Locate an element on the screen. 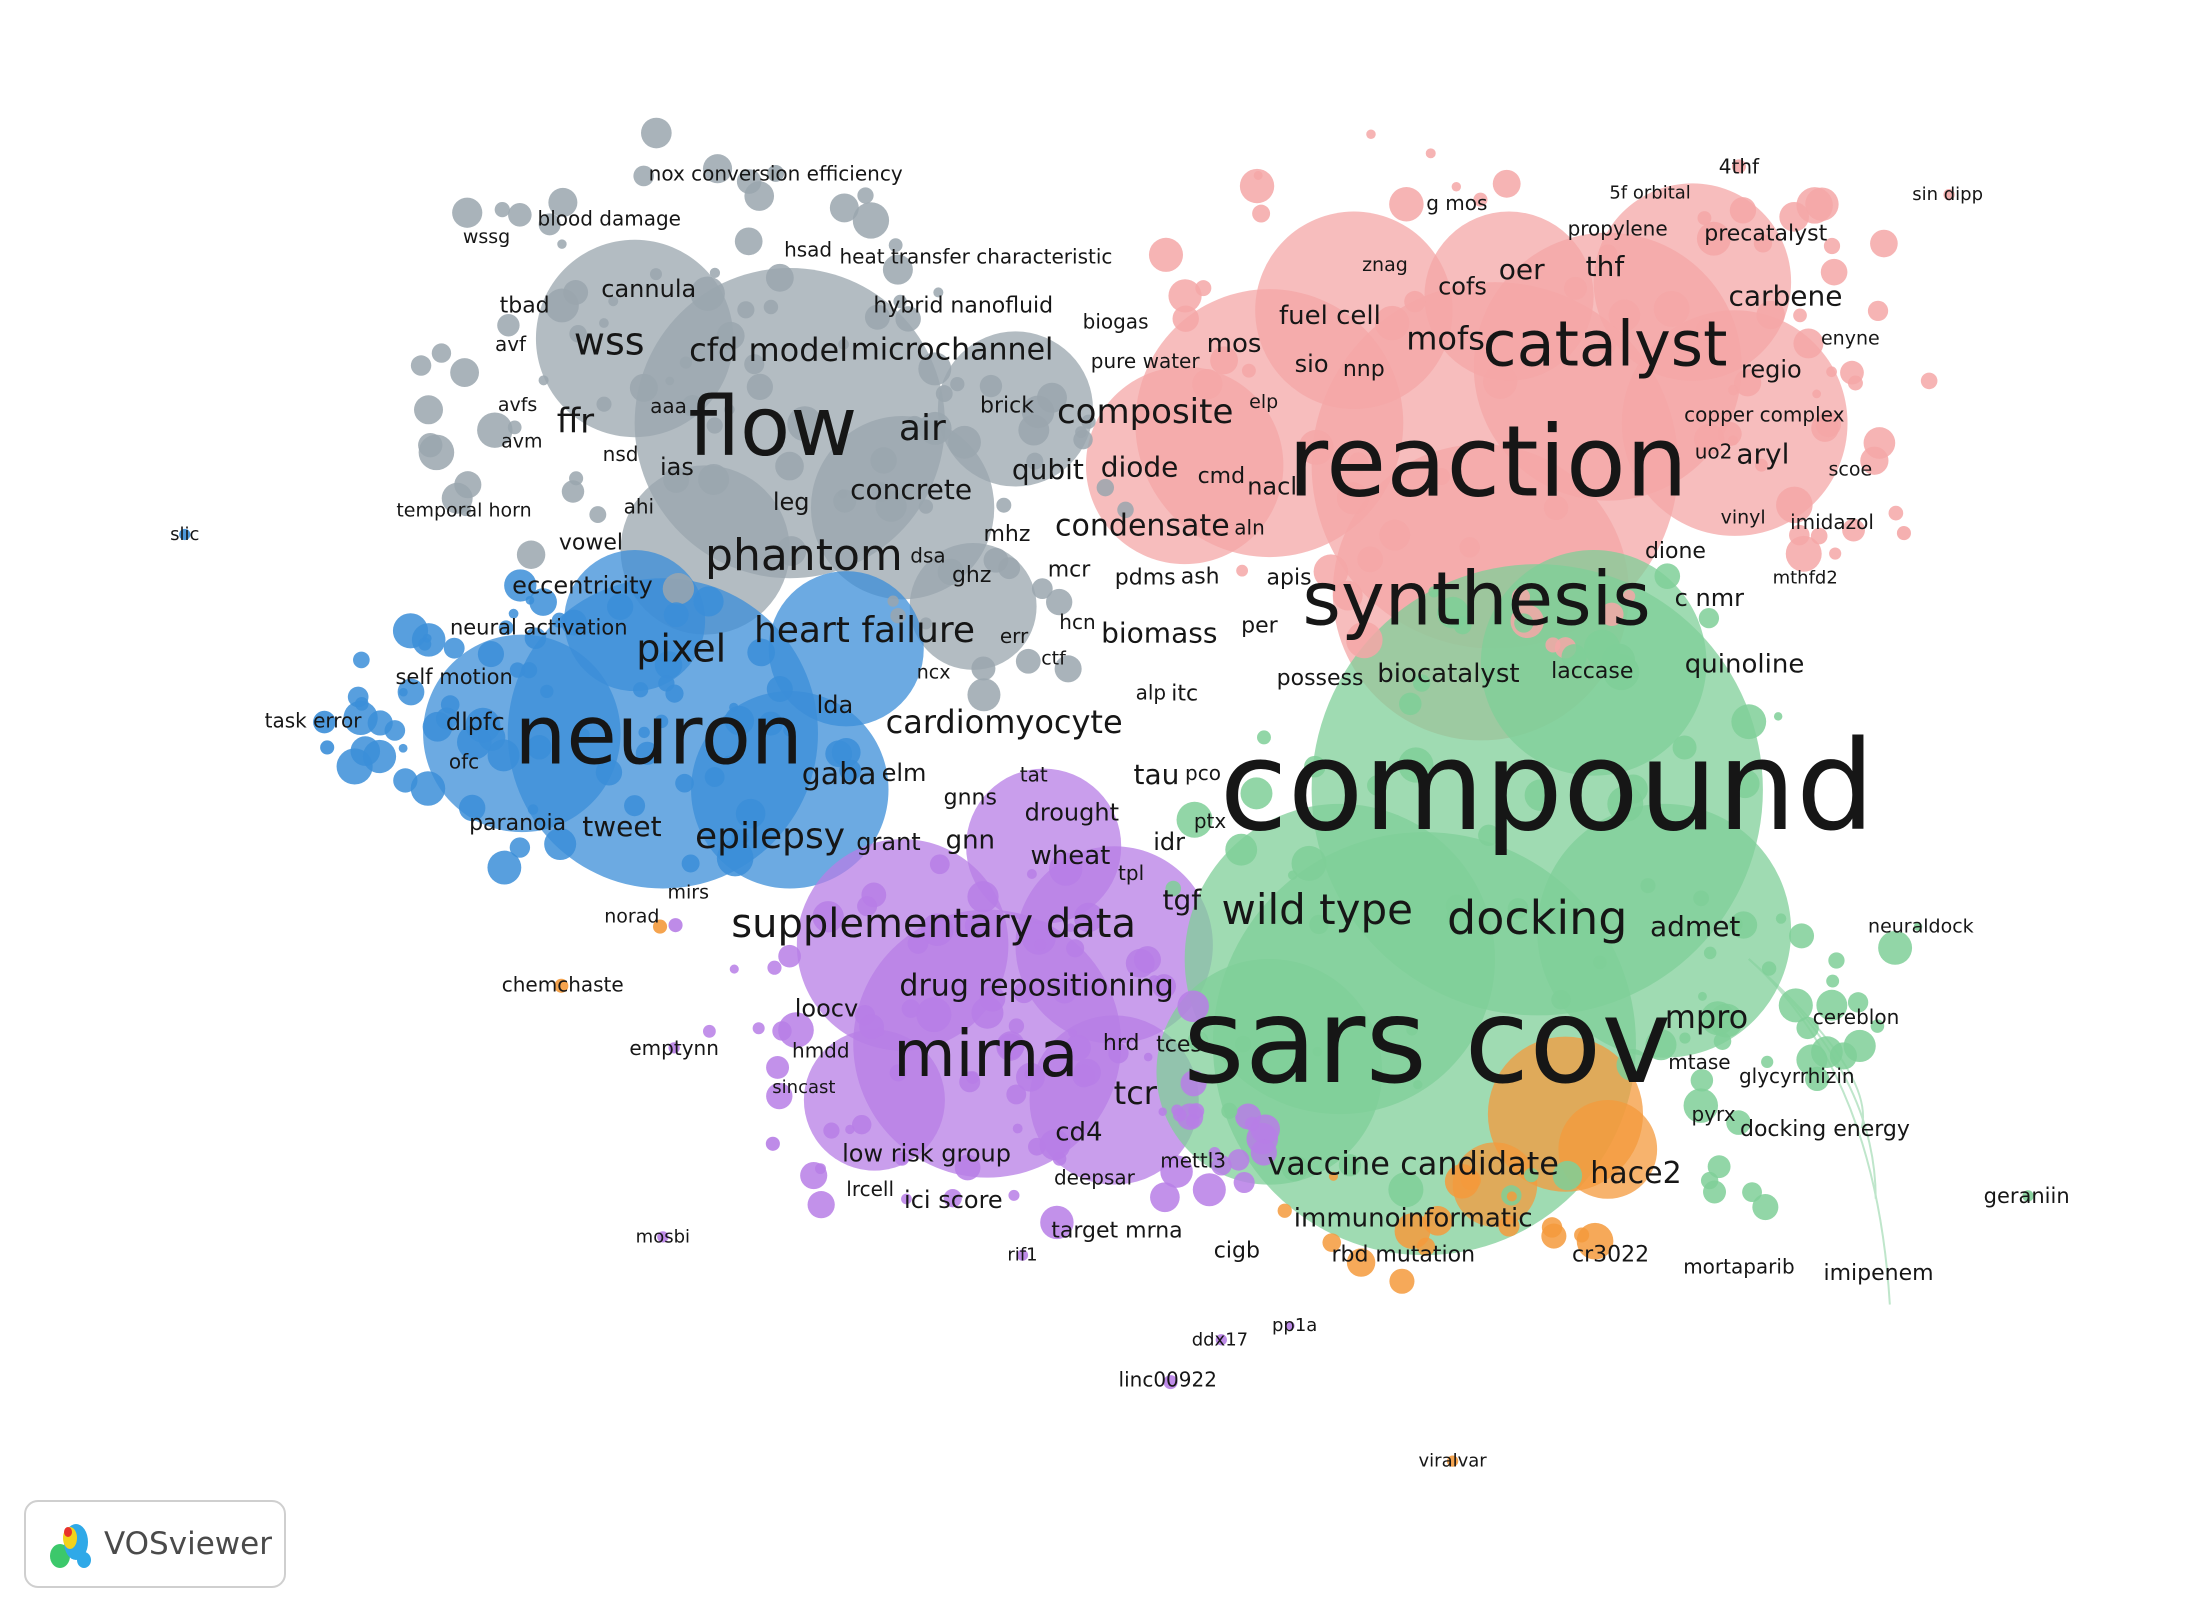  term-label: self motion is located at coordinates (453, 677).